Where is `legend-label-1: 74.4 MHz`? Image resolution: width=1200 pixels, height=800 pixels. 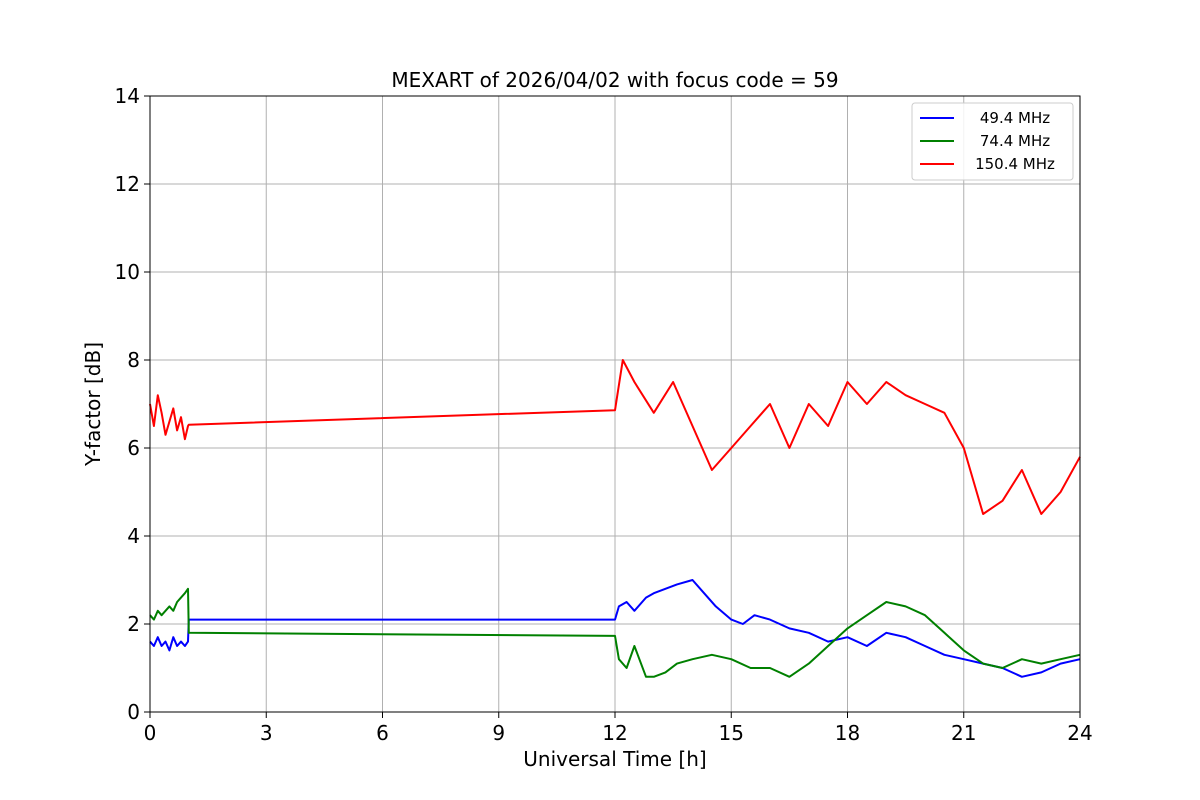
legend-label-1: 74.4 MHz is located at coordinates (1015, 141).